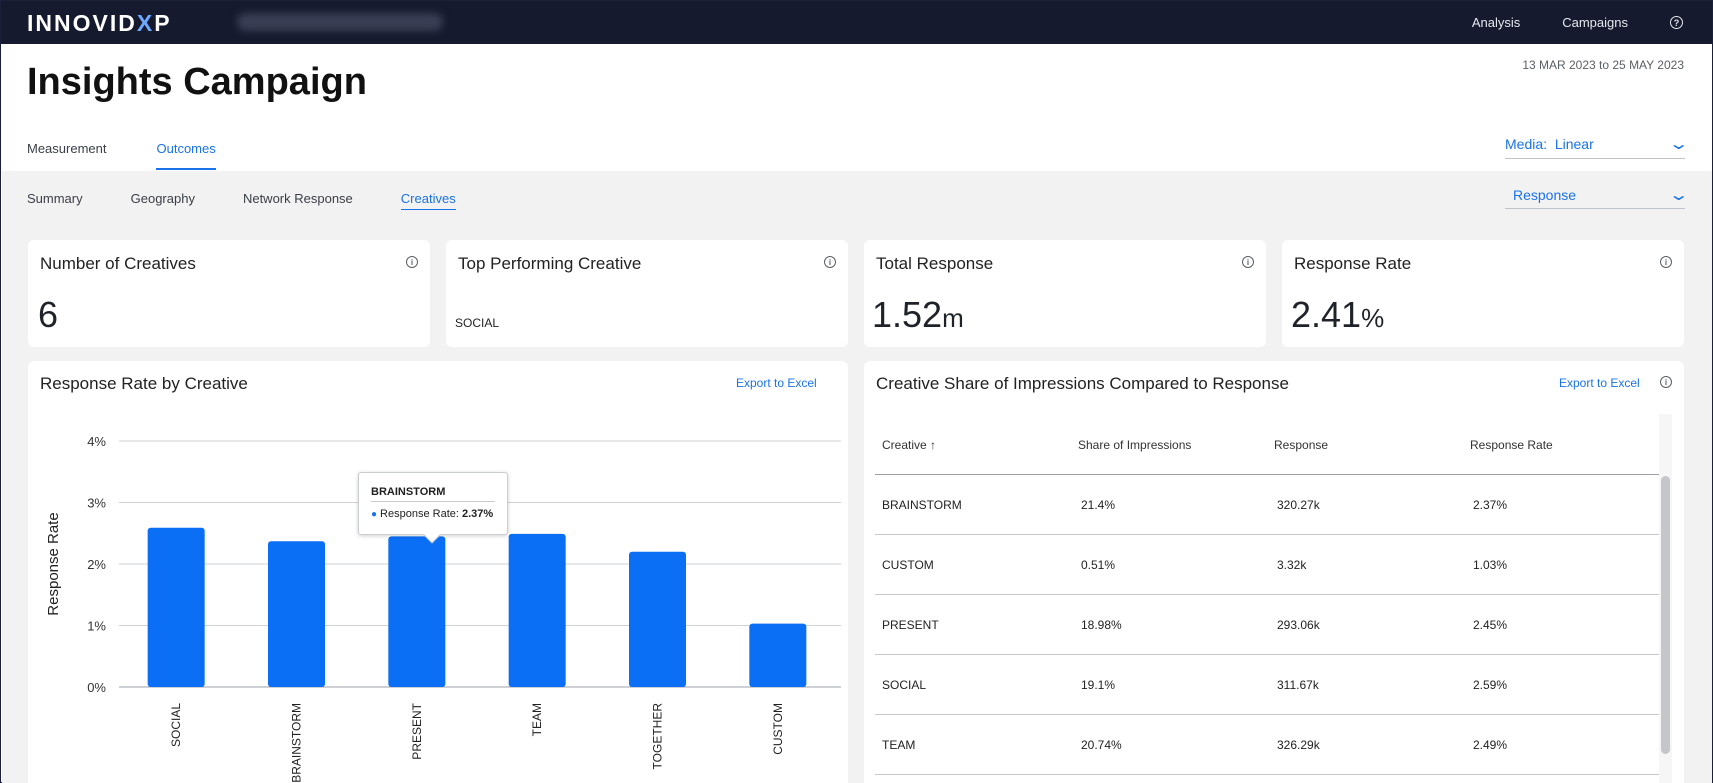 This screenshot has height=783, width=1713. I want to click on cell-response-rate: 2.45%, so click(1490, 625).